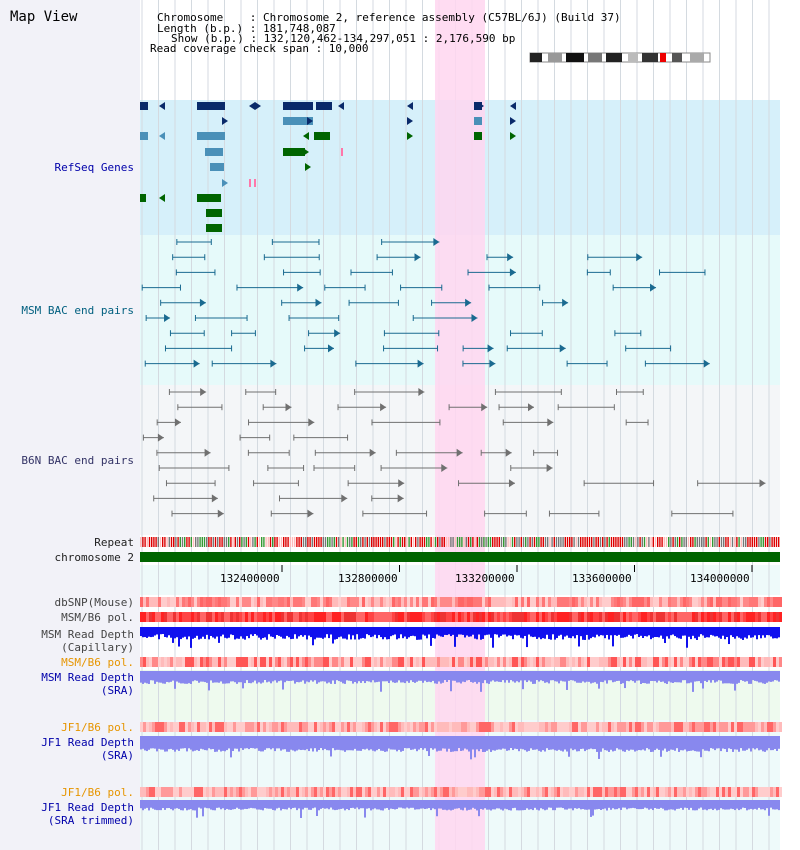  Describe the element at coordinates (97, 617) in the screenshot. I see `track-label-msm-b6-pol-1: MSM/B6 pol.` at that location.